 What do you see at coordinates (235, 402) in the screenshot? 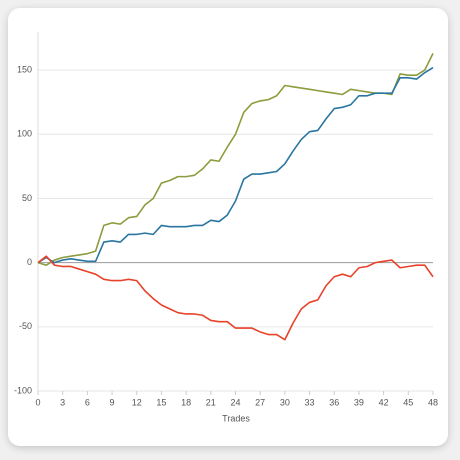
I see `x-tick-label: 24` at bounding box center [235, 402].